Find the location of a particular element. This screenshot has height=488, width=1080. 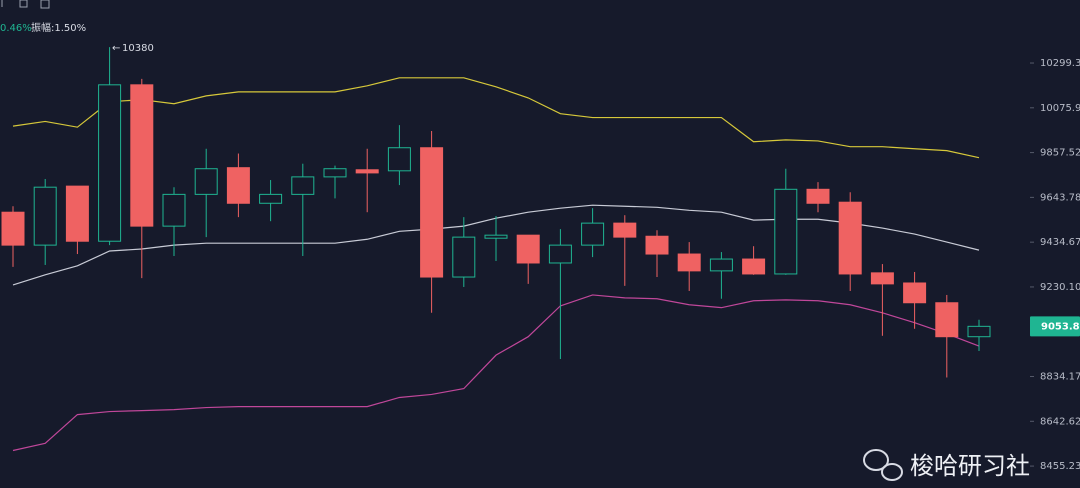

price-tag-bg is located at coordinates (1055, 326).